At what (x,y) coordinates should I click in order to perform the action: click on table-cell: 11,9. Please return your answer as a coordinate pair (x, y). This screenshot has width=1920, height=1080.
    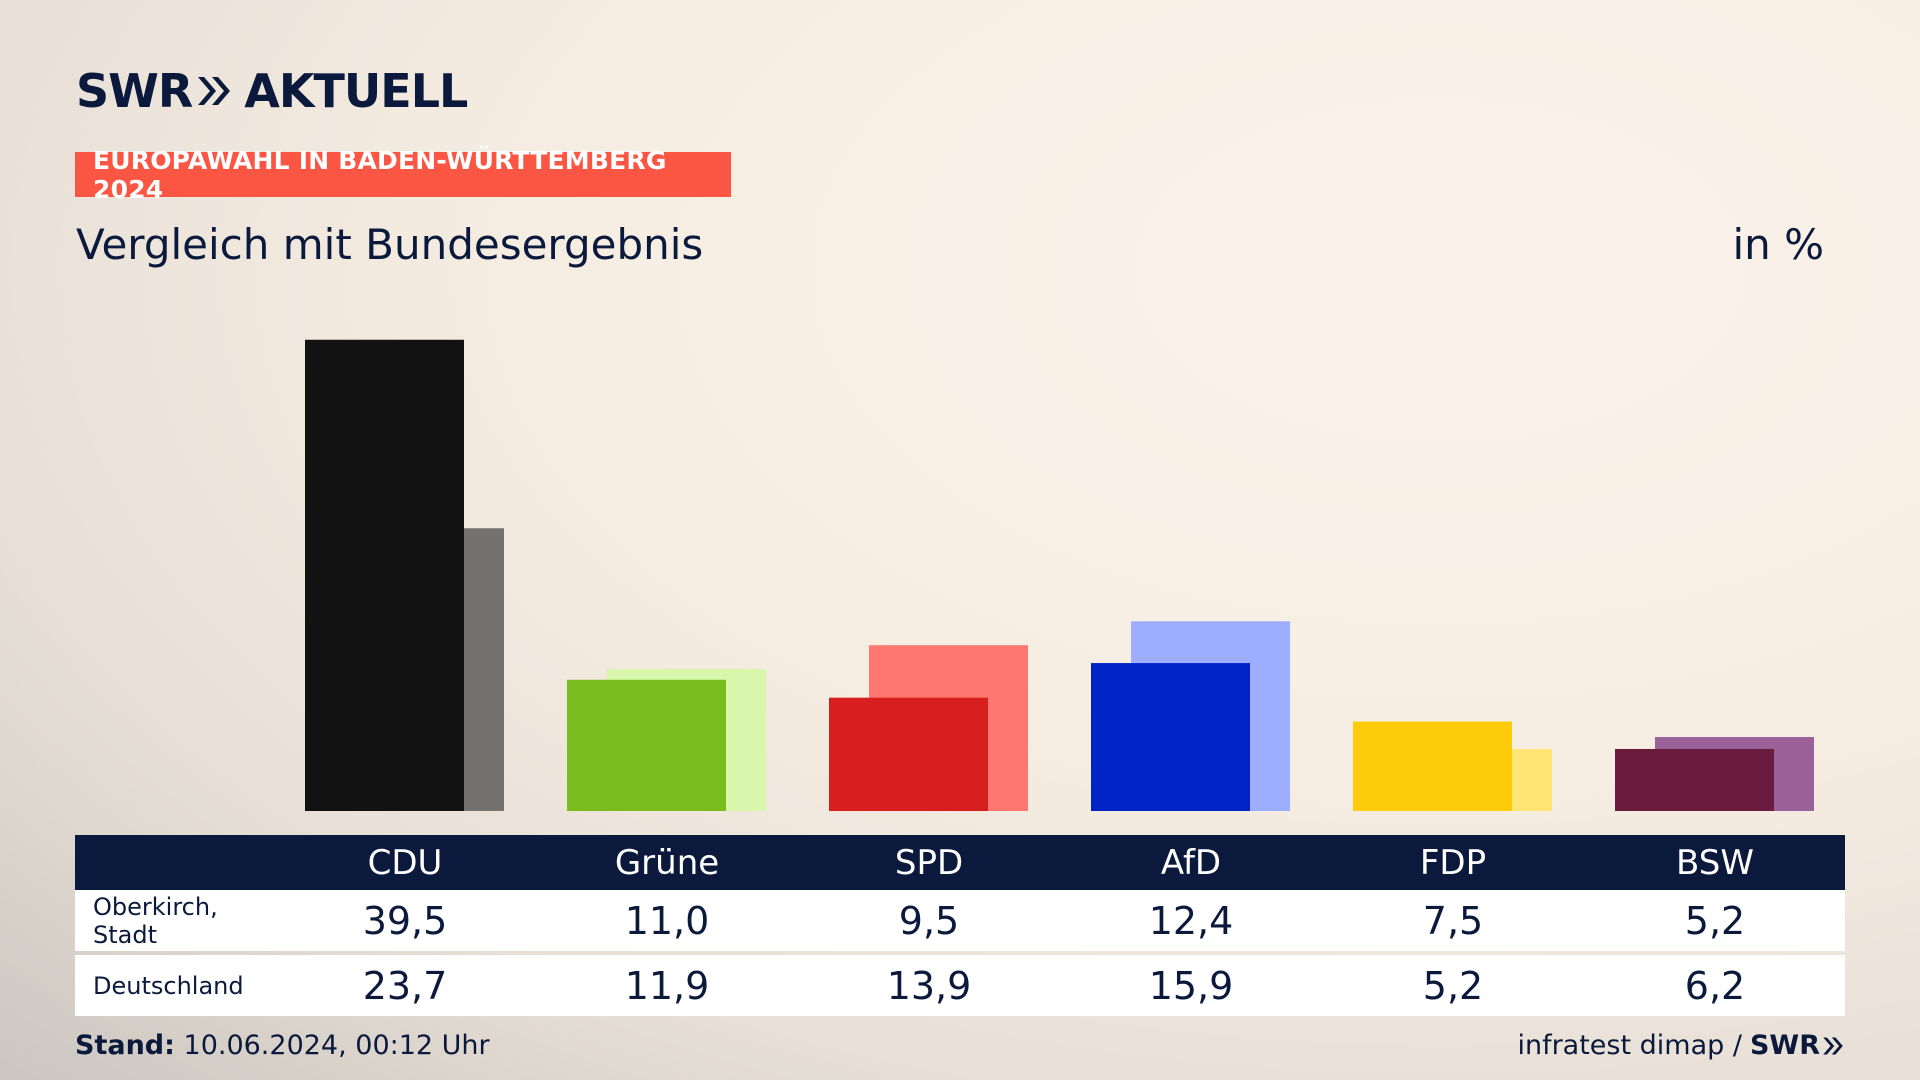
    Looking at the image, I should click on (667, 985).